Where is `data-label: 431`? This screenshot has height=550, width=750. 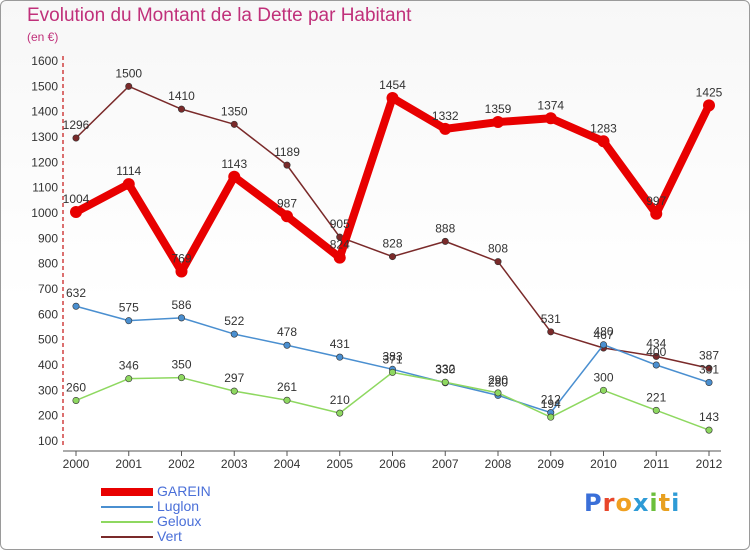
data-label: 431 is located at coordinates (340, 344).